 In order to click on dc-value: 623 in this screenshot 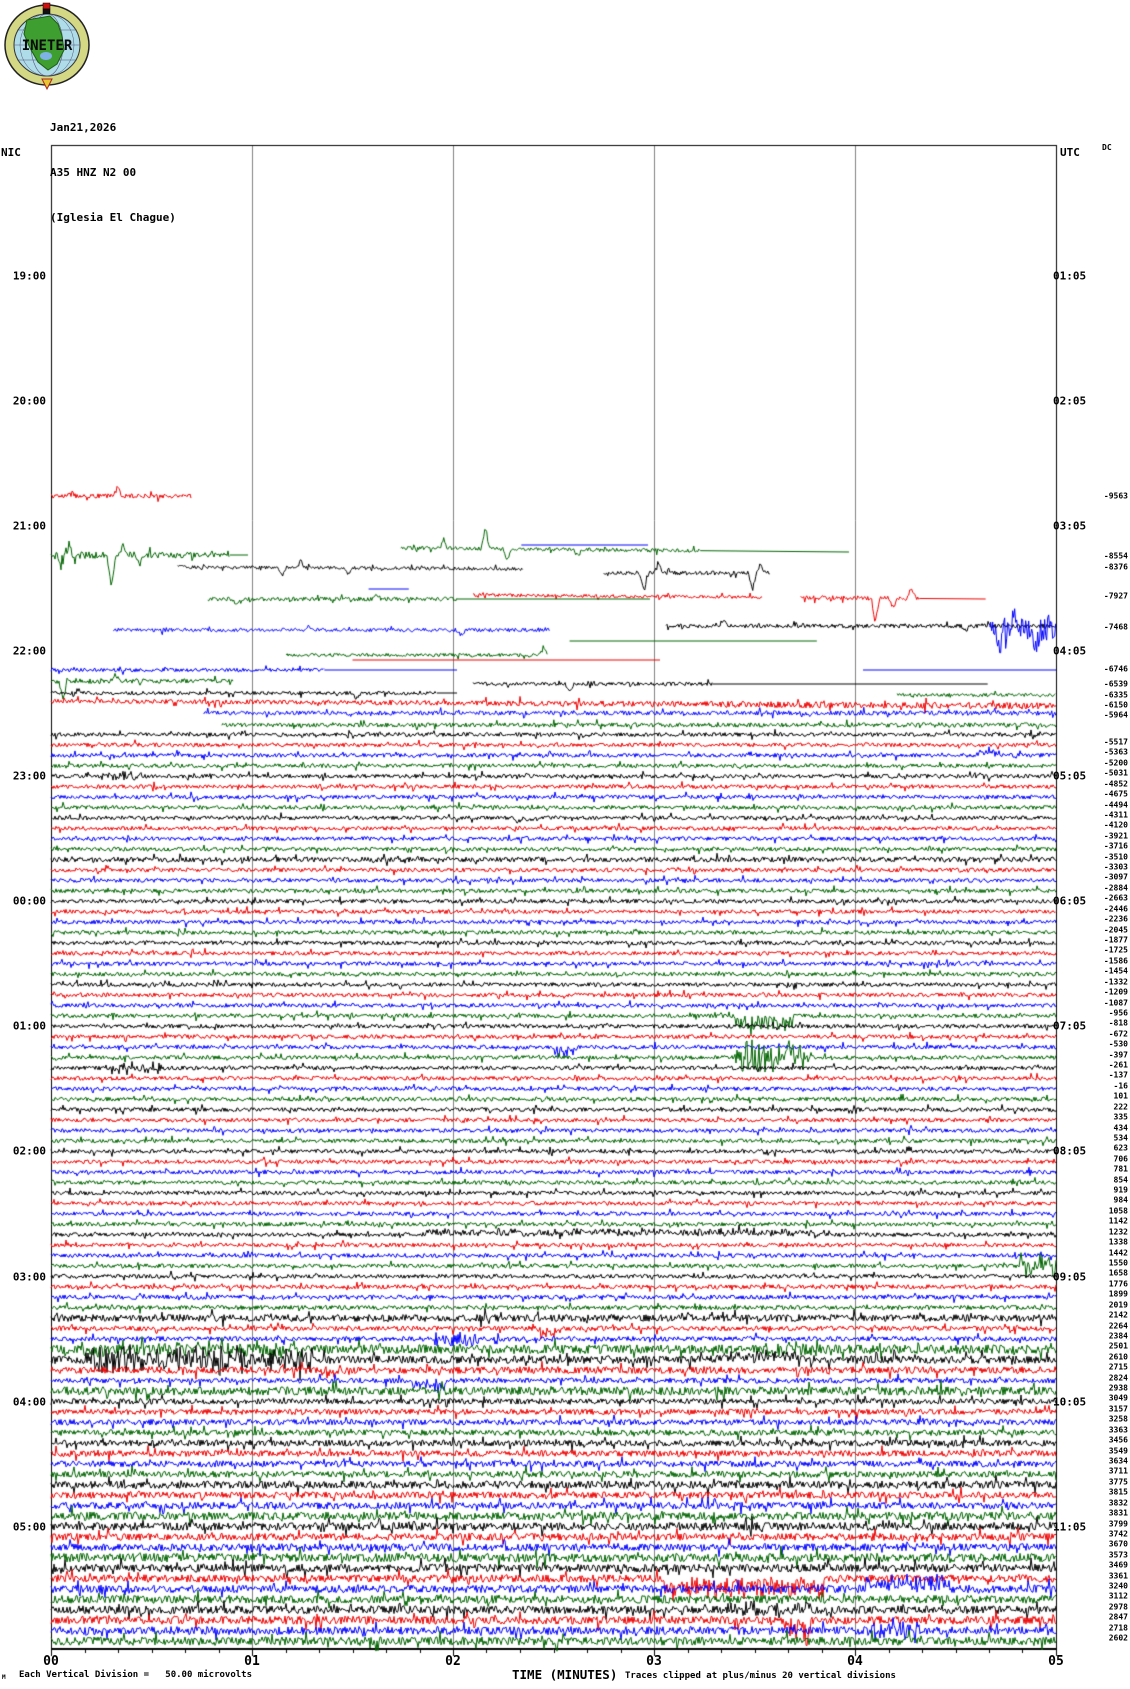, I will do `click(1120, 1148)`.